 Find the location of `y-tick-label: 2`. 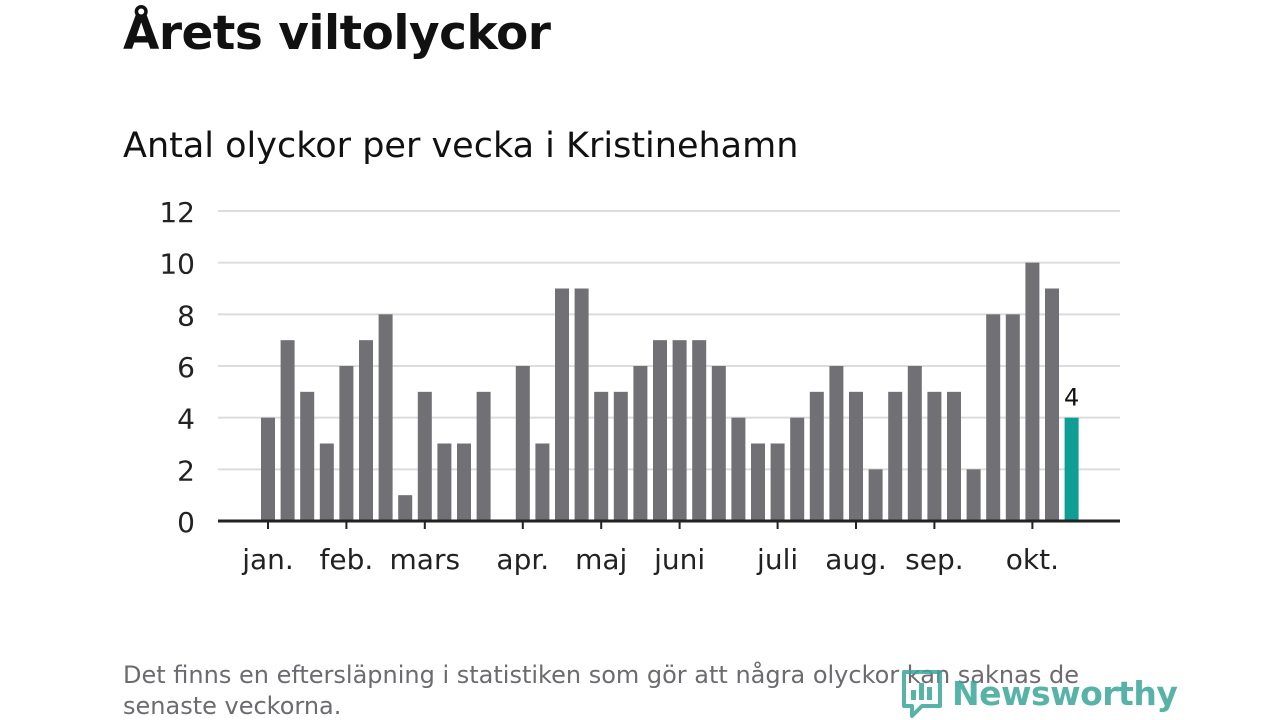

y-tick-label: 2 is located at coordinates (186, 470).